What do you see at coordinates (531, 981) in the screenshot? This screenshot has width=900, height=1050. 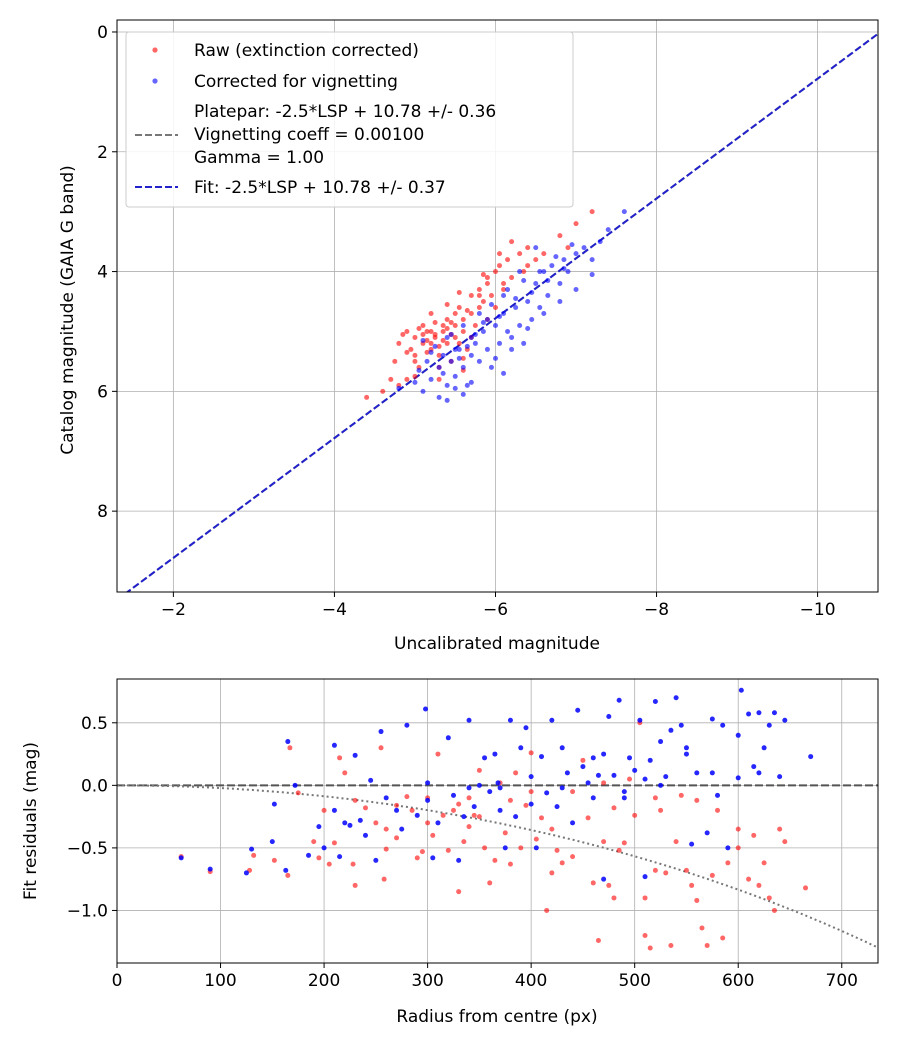 I see `bottom-x-tick-label: 400` at bounding box center [531, 981].